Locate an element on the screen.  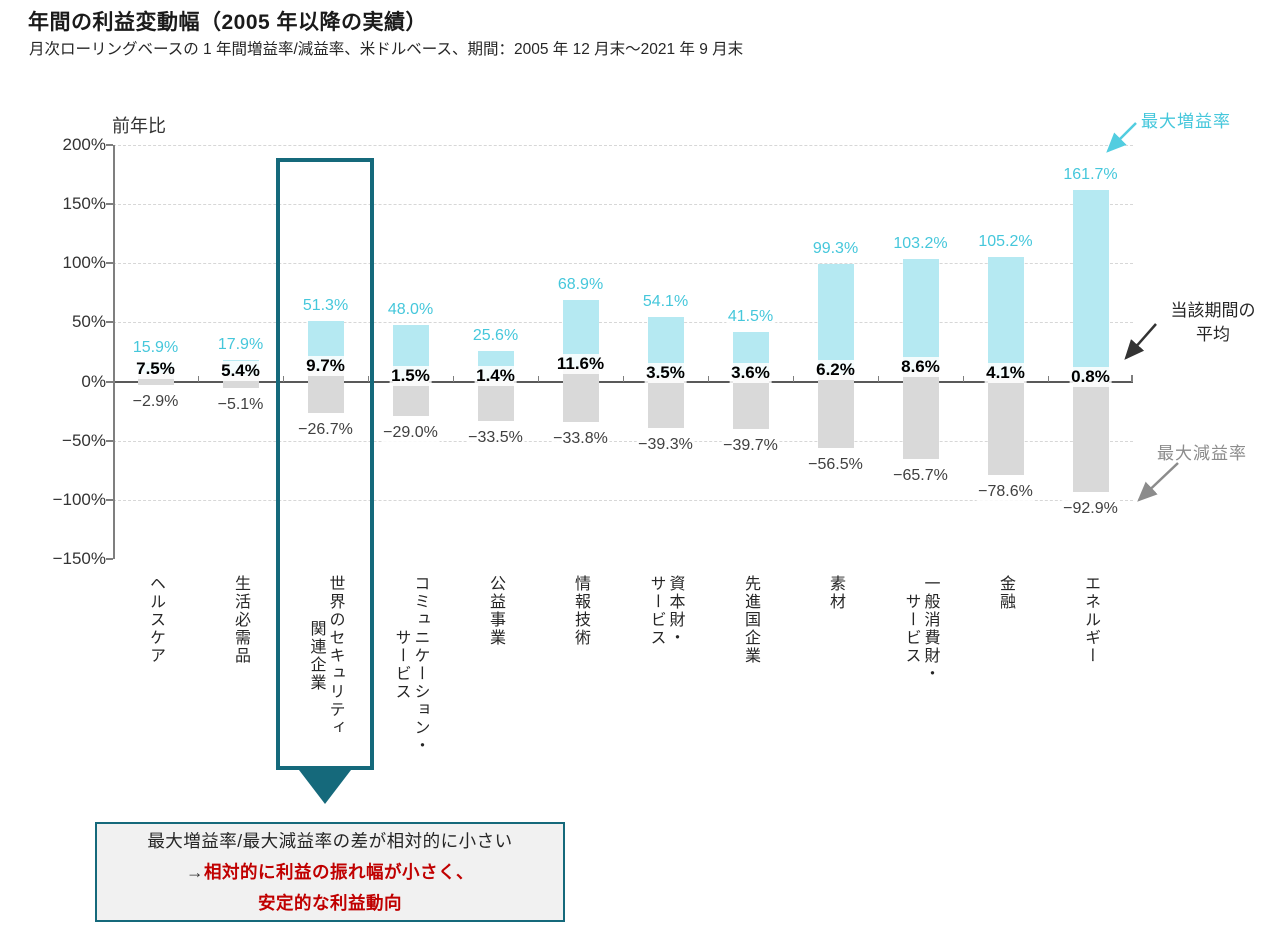
y-tick-label: −50% is located at coordinates (84, 440).